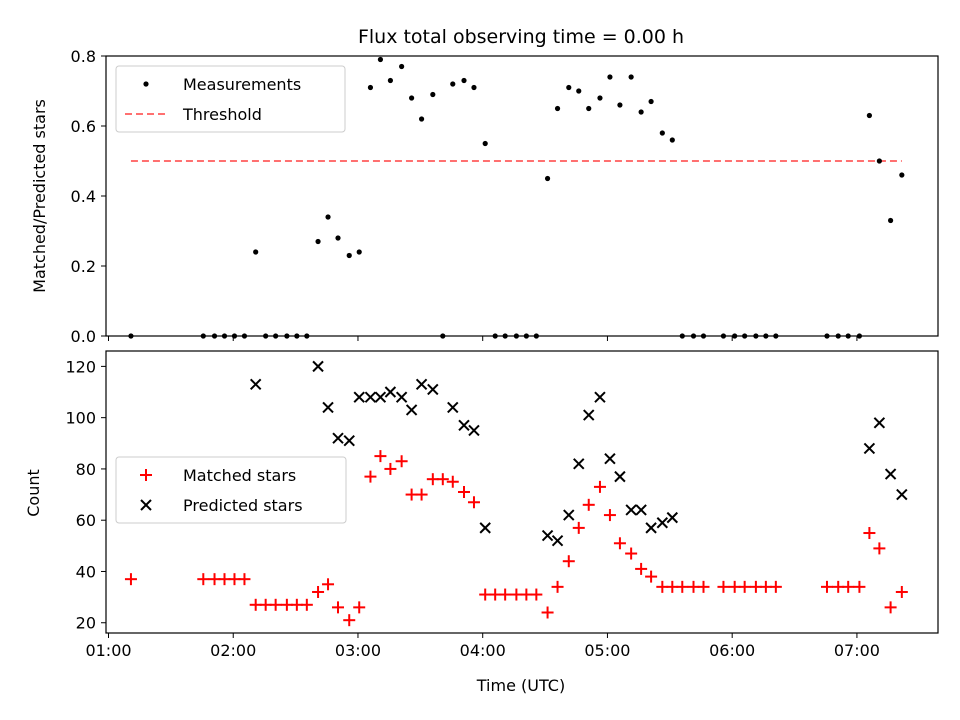 Image resolution: width=960 pixels, height=720 pixels. I want to click on bottom-y-ticks: 20 40 60 80 100 120, so click(85, 495).